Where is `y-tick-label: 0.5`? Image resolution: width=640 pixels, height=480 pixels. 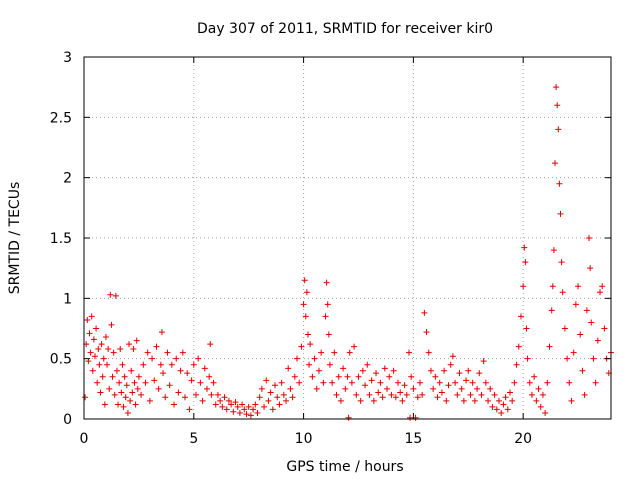 y-tick-label: 0.5 is located at coordinates (61, 360).